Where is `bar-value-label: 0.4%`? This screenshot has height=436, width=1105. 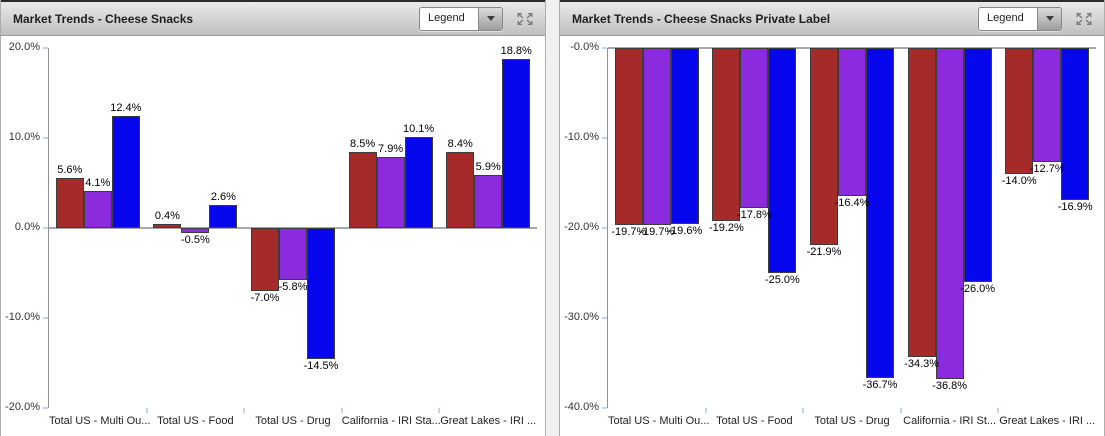 bar-value-label: 0.4% is located at coordinates (167, 216).